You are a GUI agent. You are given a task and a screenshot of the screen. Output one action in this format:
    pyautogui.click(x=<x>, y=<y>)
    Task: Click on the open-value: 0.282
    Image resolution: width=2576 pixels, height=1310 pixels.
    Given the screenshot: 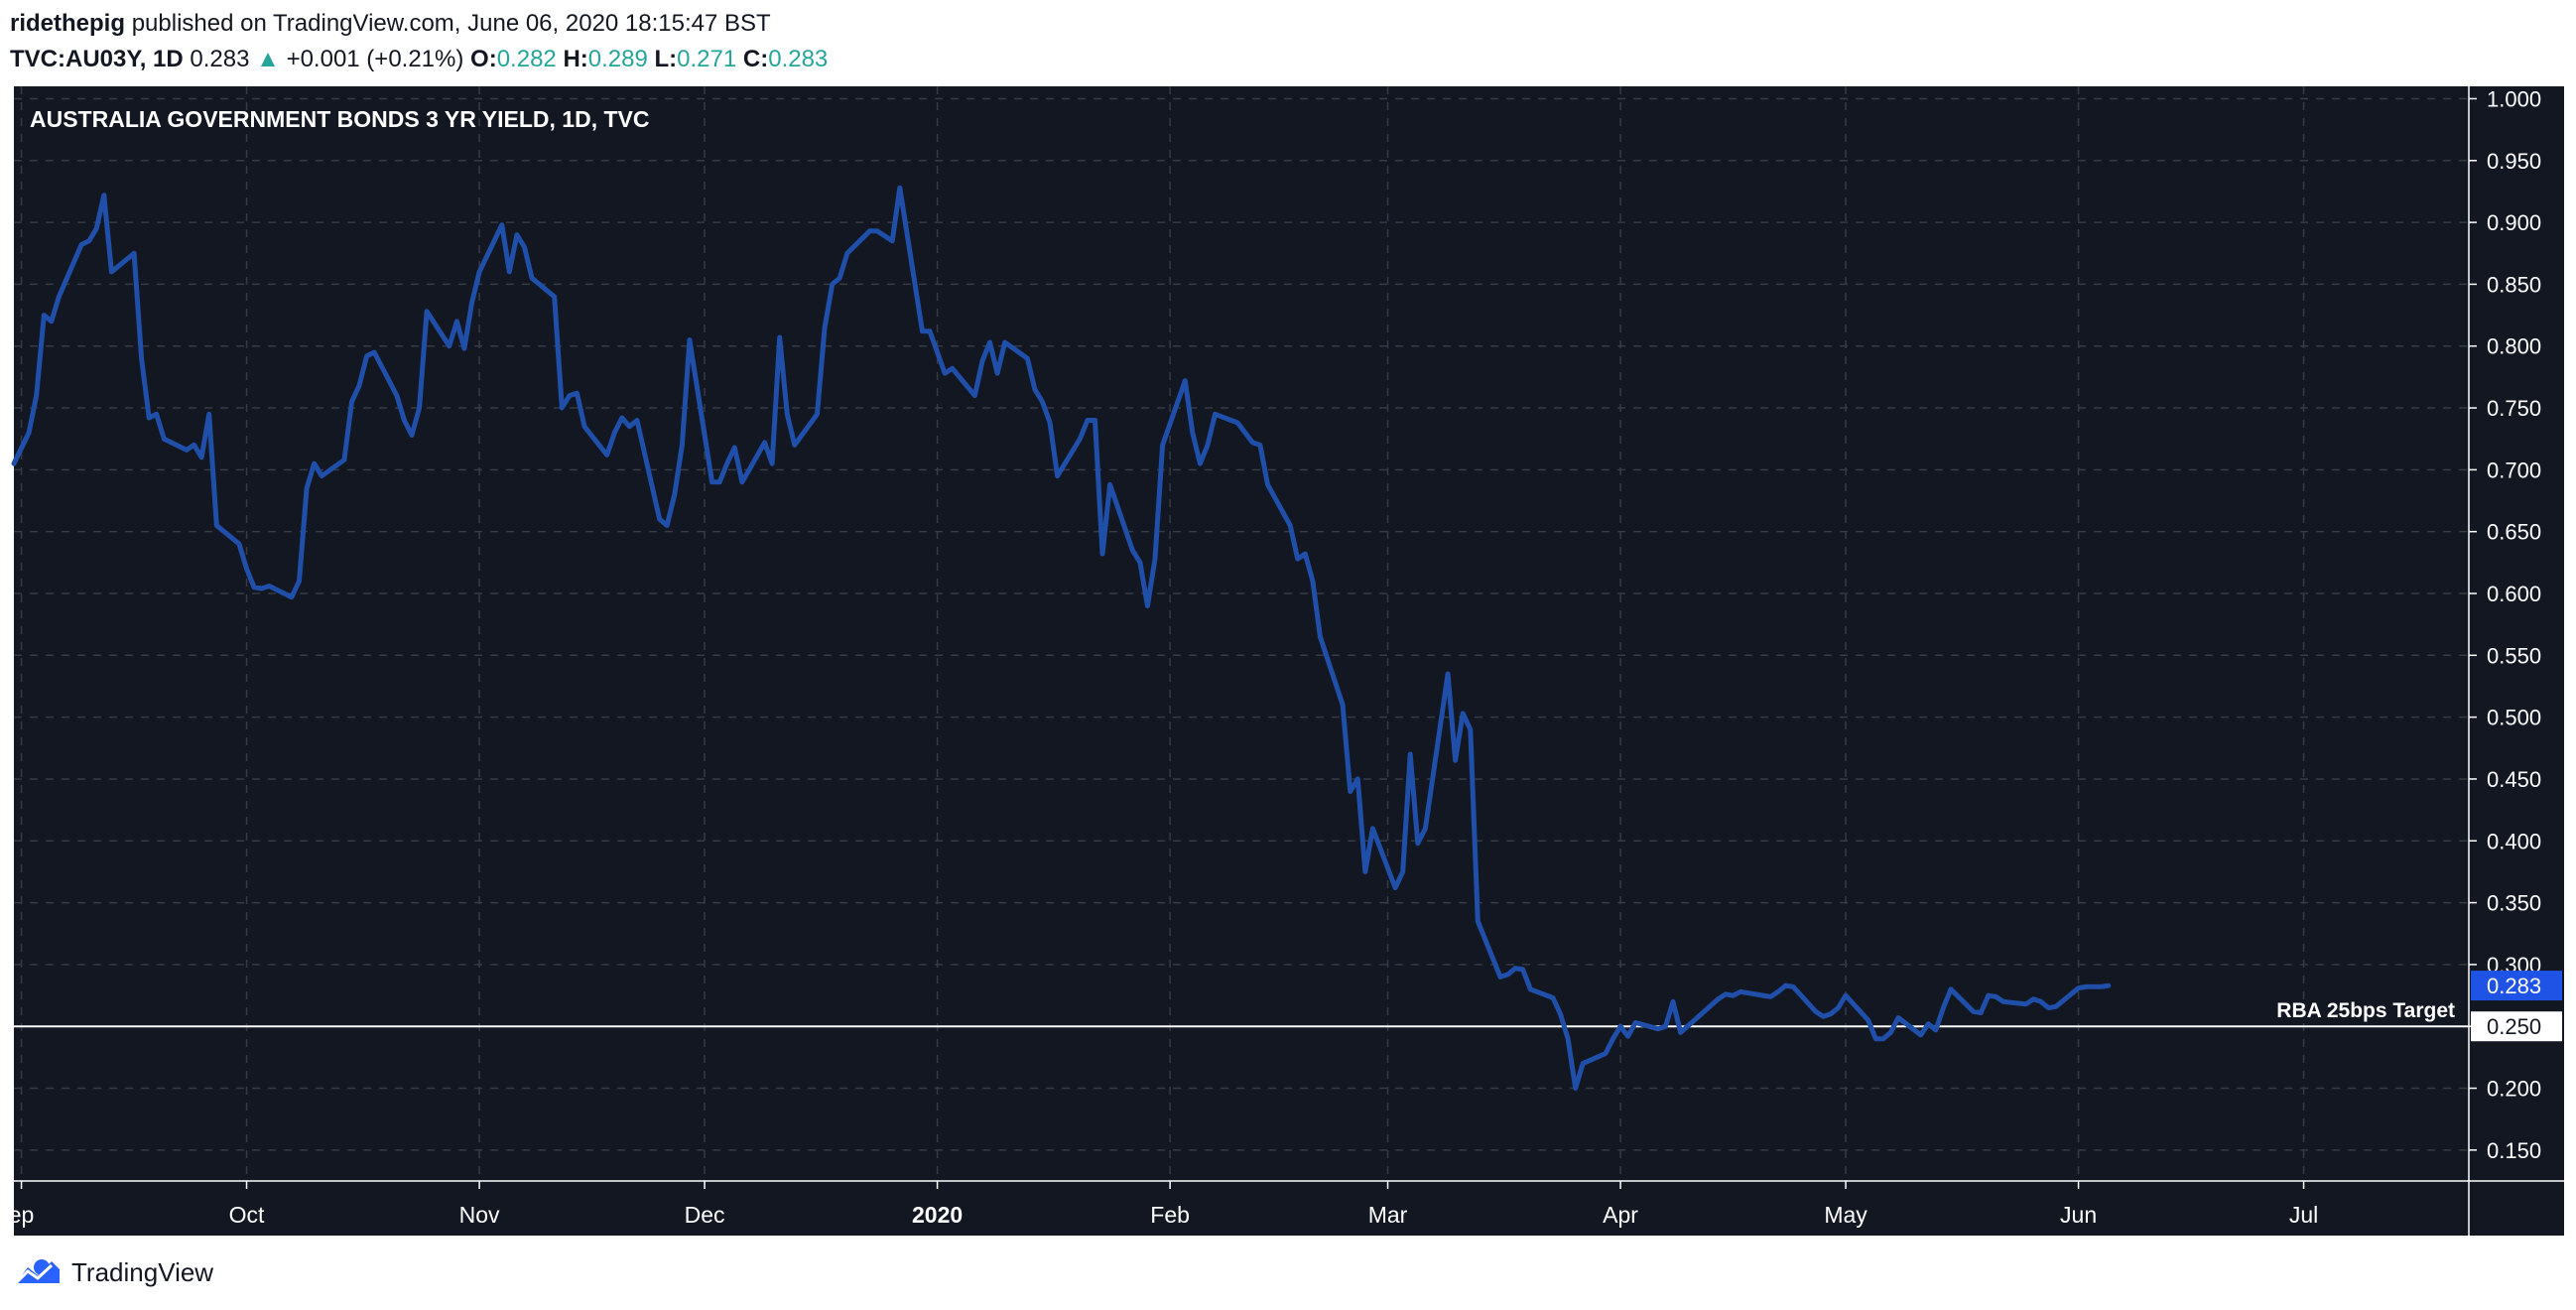 What is the action you would take?
    pyautogui.click(x=526, y=59)
    